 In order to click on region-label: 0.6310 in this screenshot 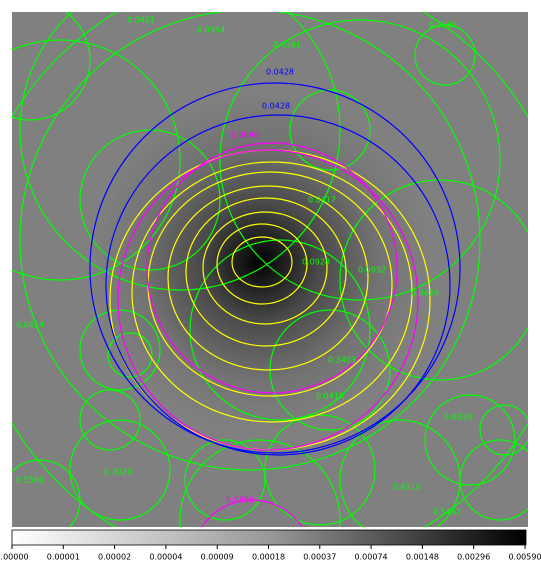, I will do `click(407, 487)`.